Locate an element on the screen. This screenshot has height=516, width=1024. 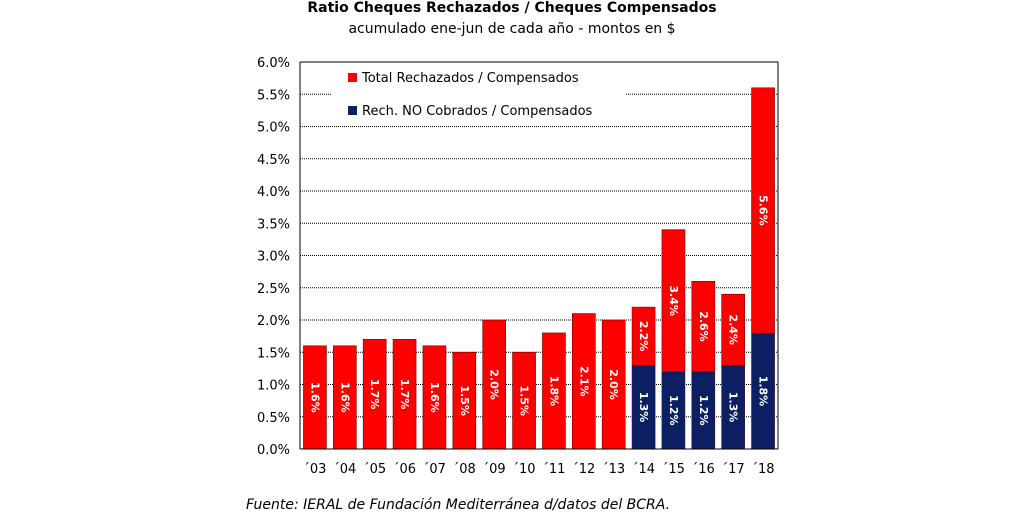
y-tick-label: 4.0% is located at coordinates (273, 192).